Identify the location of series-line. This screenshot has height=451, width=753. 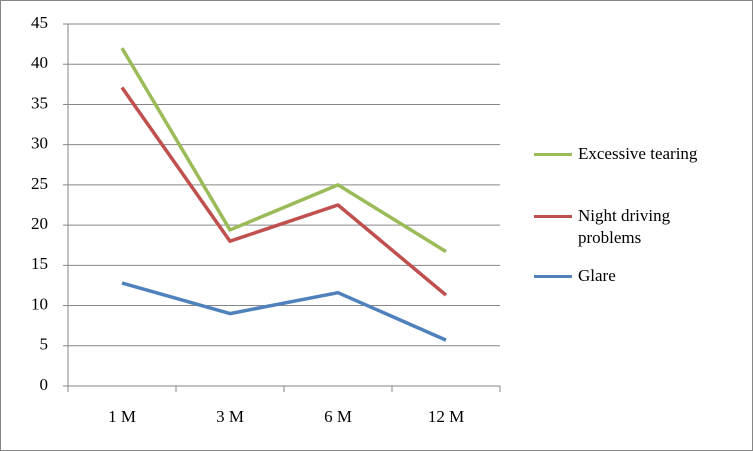
(284, 311).